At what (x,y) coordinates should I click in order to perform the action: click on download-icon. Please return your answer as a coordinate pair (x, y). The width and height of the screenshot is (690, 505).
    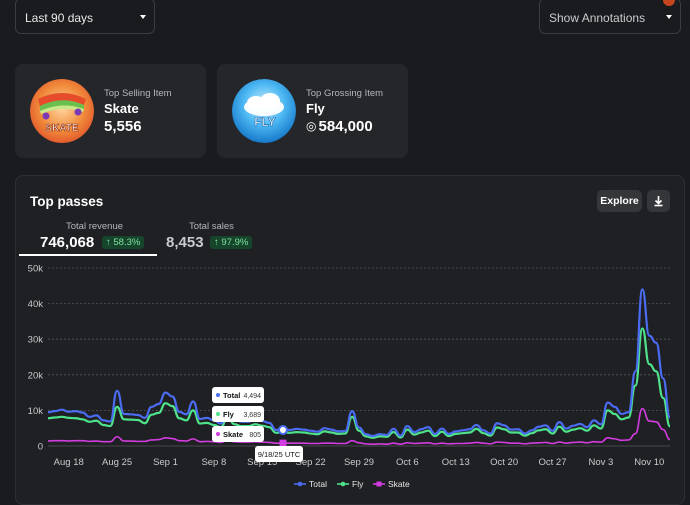
    Looking at the image, I should click on (658, 201).